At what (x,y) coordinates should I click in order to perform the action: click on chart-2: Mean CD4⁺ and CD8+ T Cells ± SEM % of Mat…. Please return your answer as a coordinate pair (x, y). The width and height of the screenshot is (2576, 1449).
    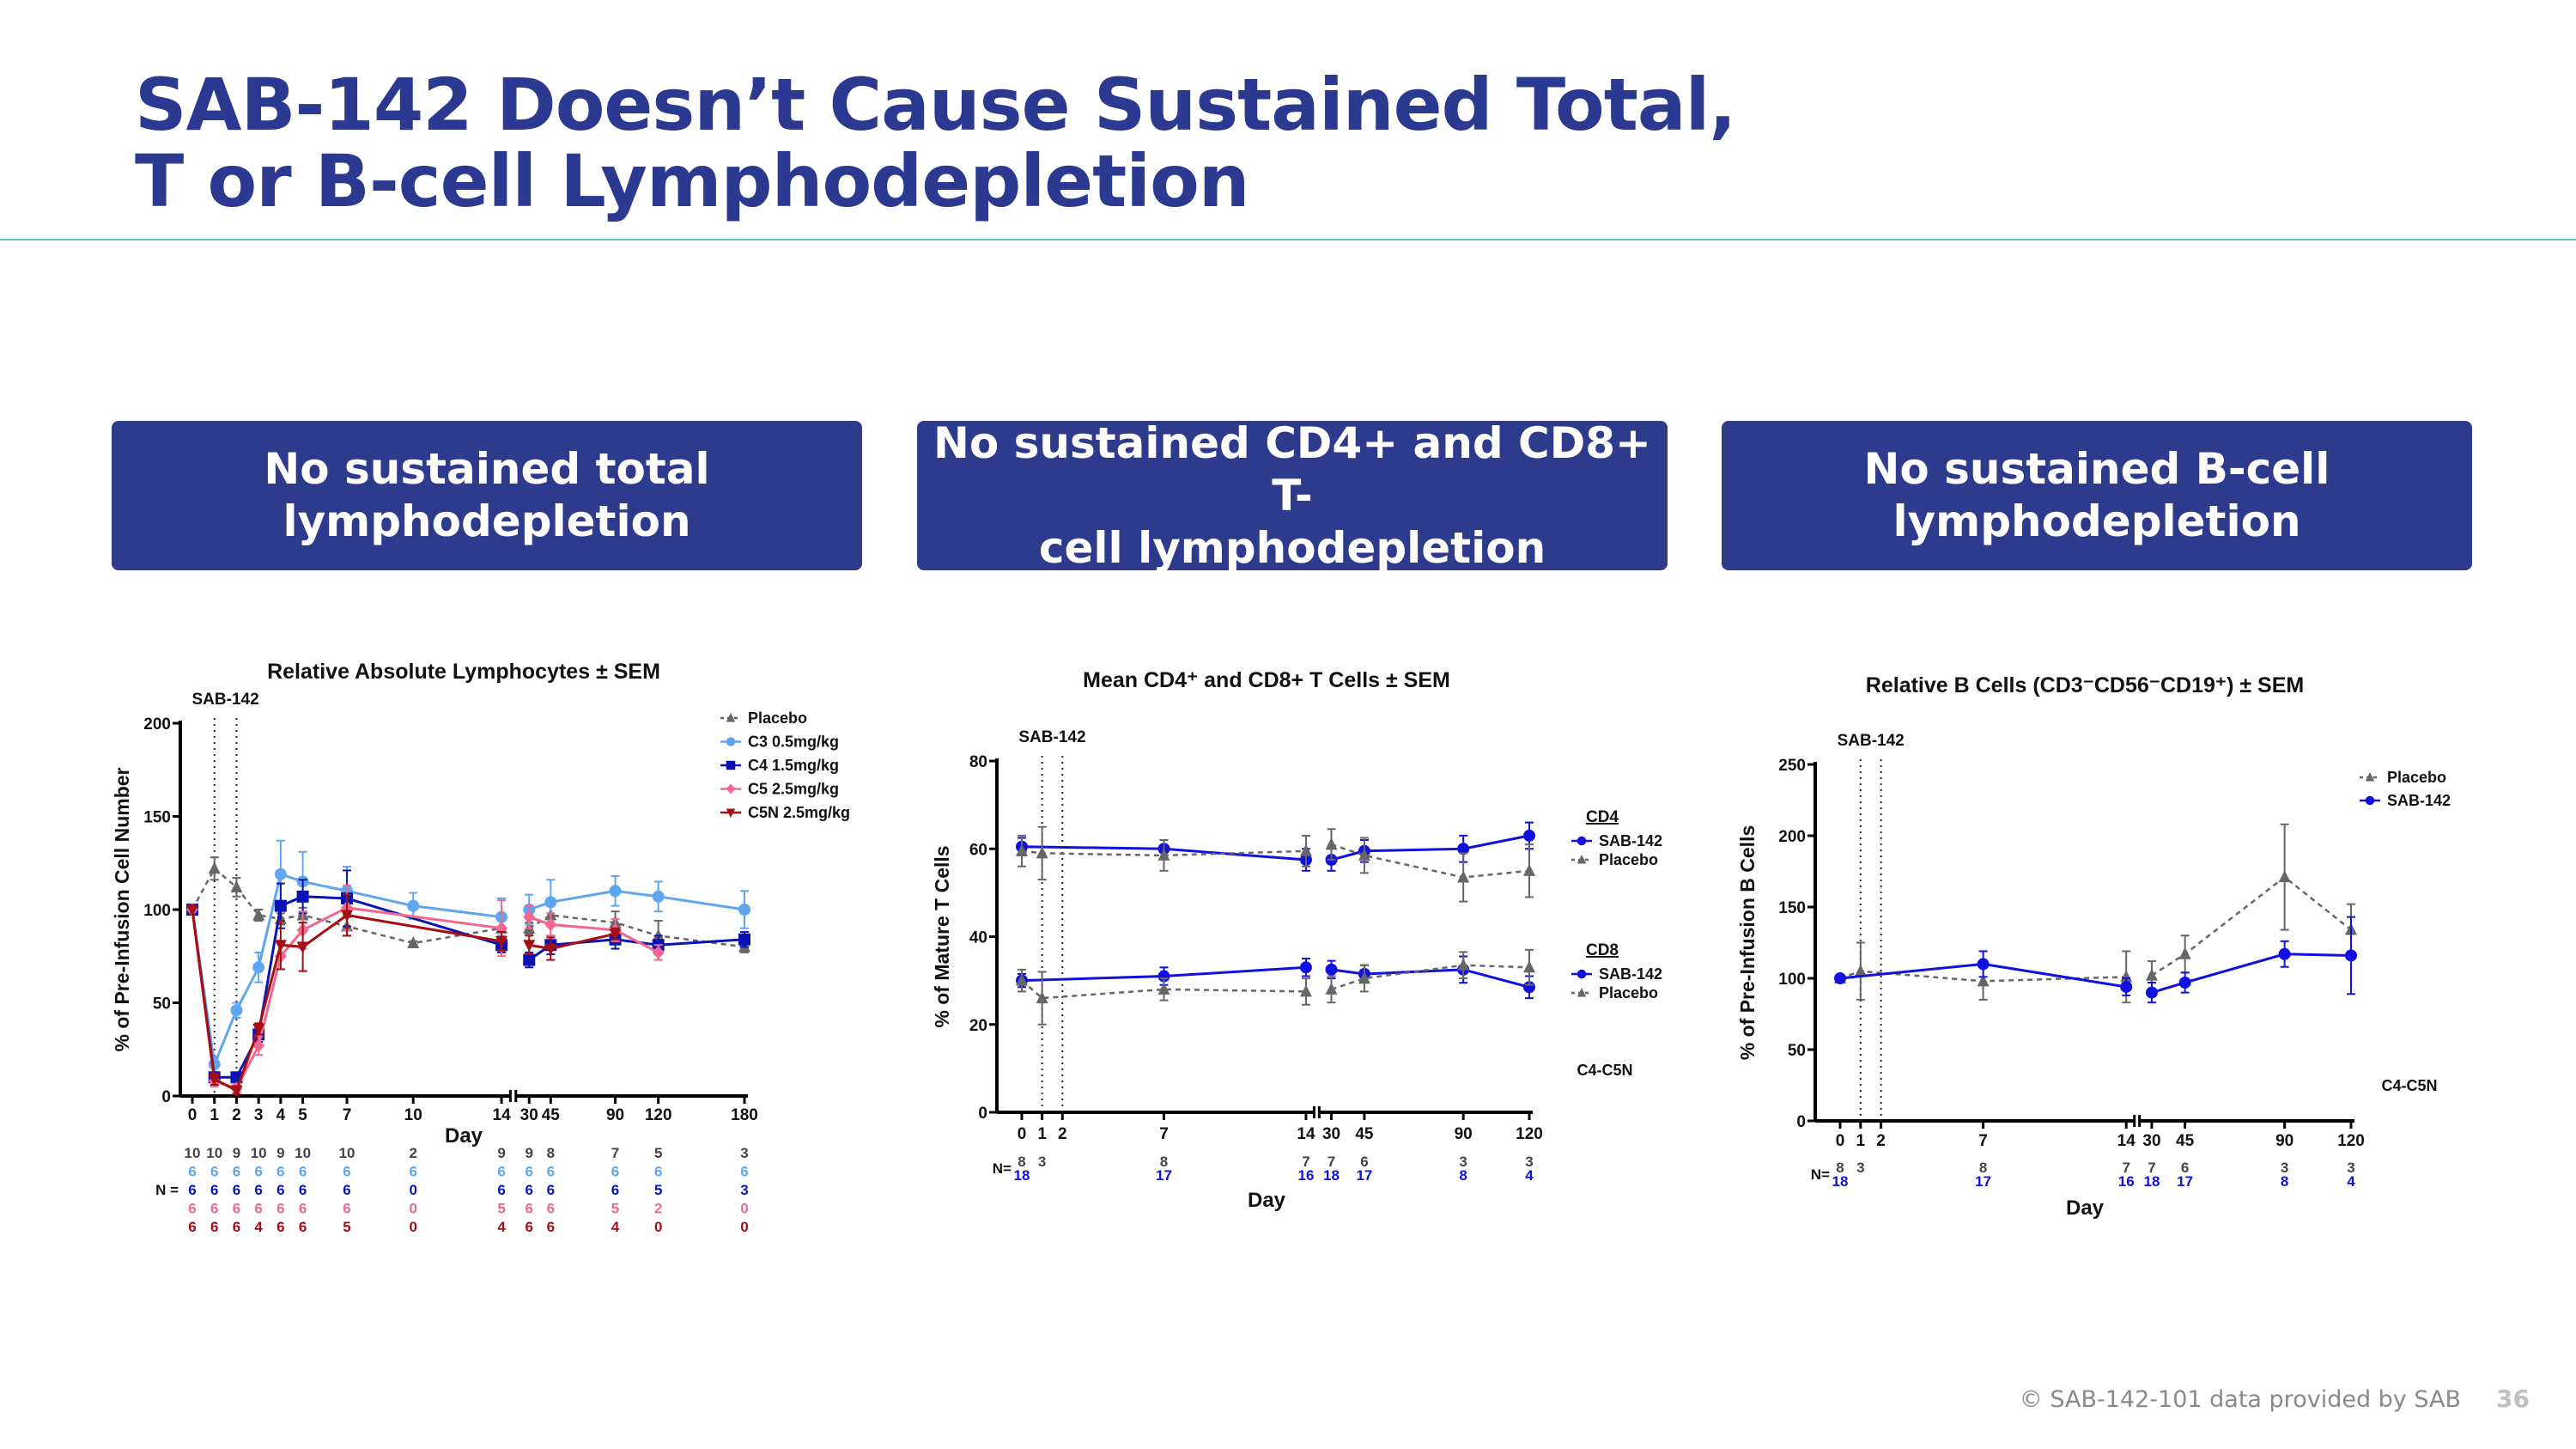
    Looking at the image, I should click on (1297, 940).